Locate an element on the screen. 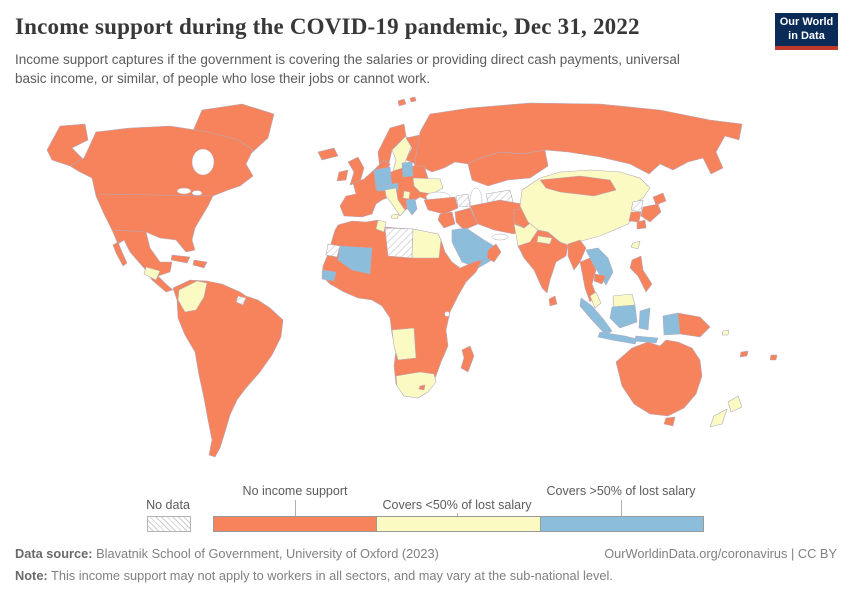  region-north-america is located at coordinates (161, 209).